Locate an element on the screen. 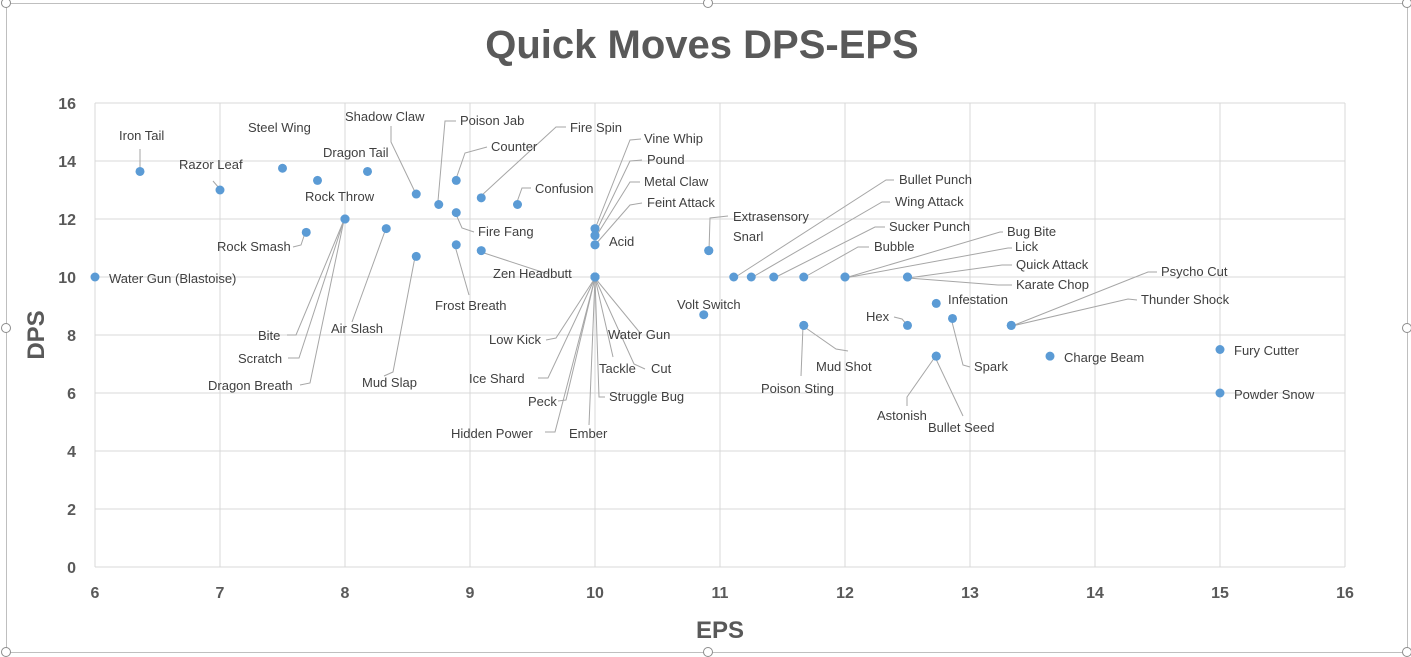 The width and height of the screenshot is (1411, 657). data-point-bubble is located at coordinates (804, 277).